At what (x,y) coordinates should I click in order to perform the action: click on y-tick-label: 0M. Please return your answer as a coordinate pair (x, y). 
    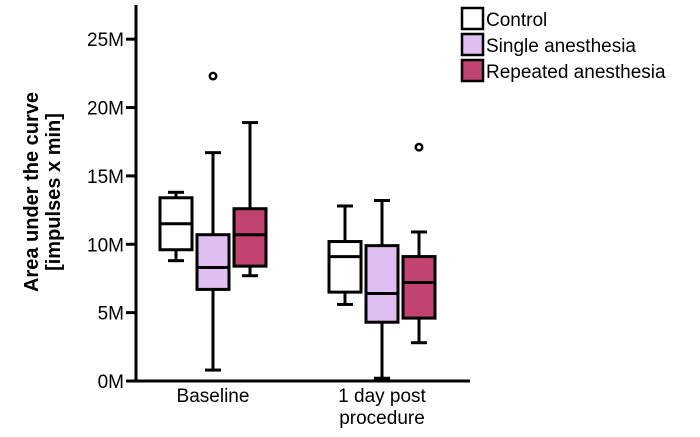
    Looking at the image, I should click on (111, 382).